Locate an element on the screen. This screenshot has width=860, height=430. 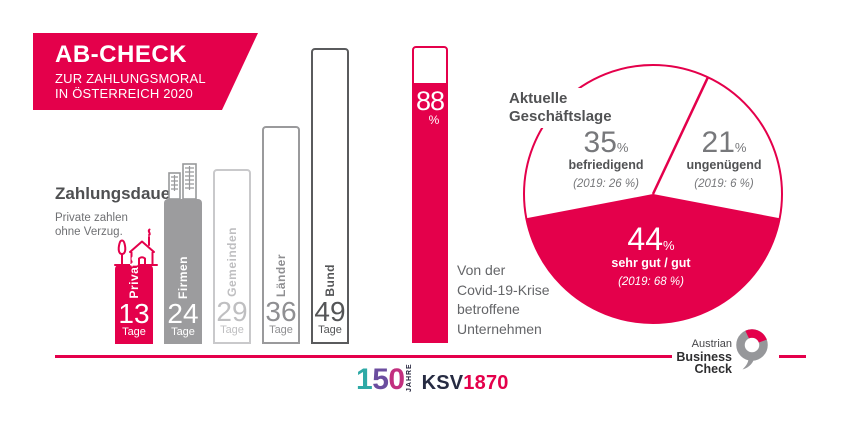
bar-gemeinden-label: Gemeinden is located at coordinates (232, 262).